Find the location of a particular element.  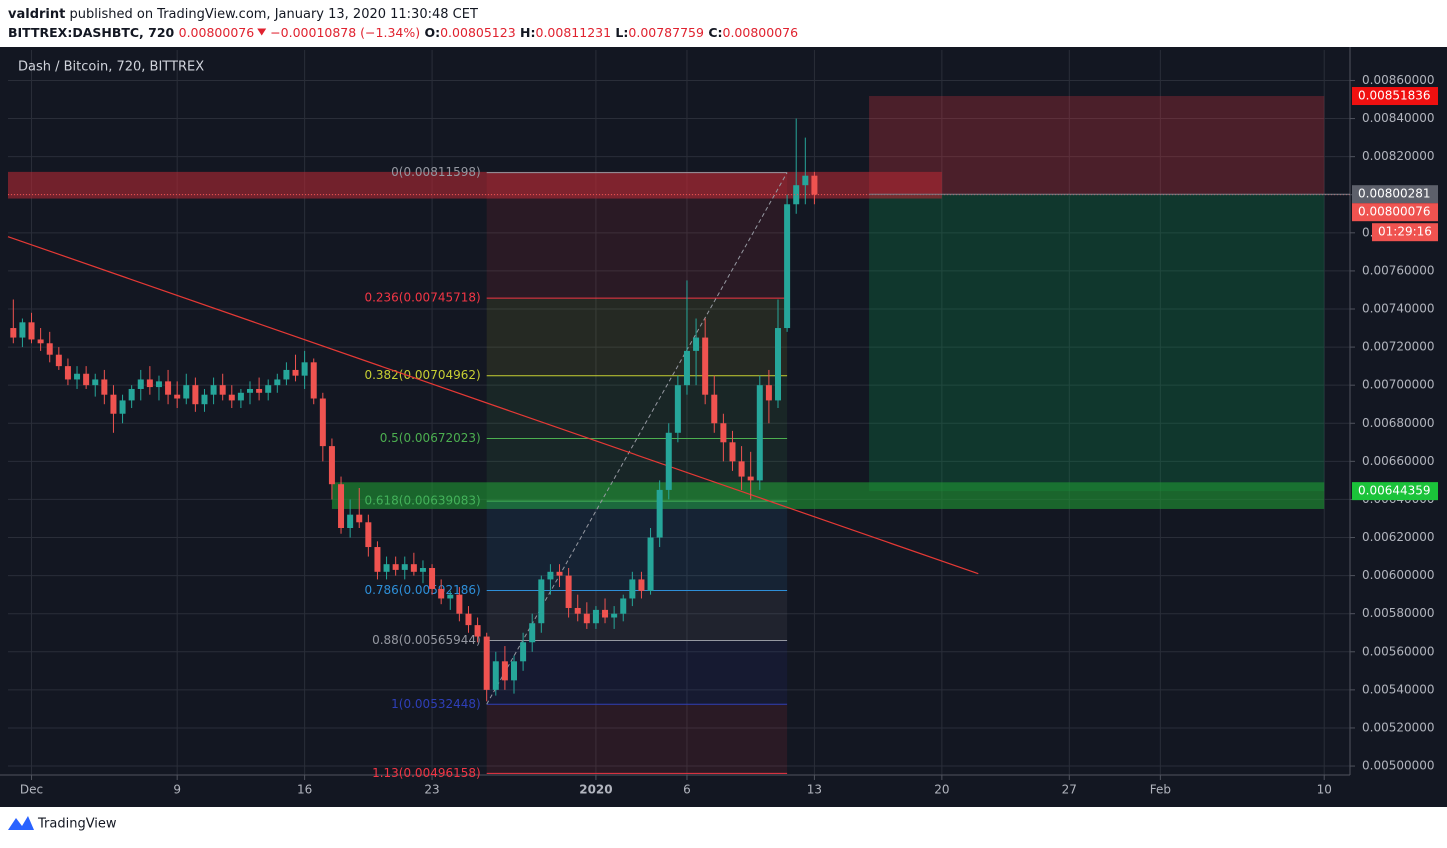

y-tick-label: 0.00620000 is located at coordinates (1398, 537).